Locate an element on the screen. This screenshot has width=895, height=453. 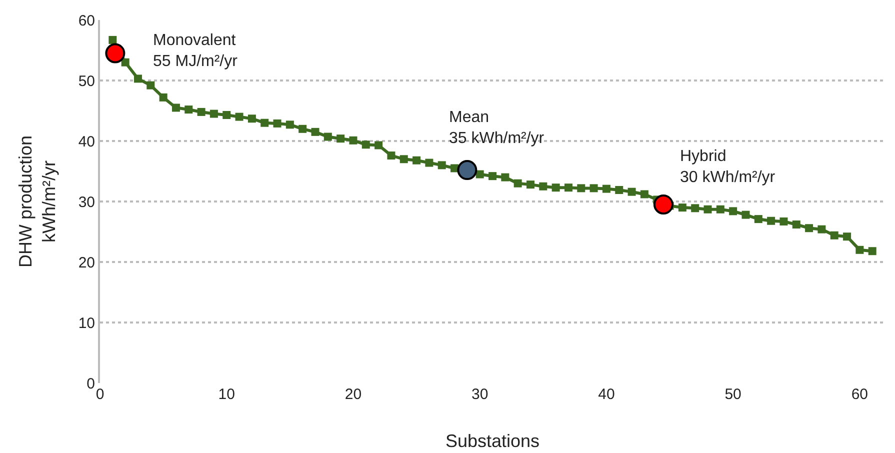
y-tick-label: 20 is located at coordinates (86, 263).